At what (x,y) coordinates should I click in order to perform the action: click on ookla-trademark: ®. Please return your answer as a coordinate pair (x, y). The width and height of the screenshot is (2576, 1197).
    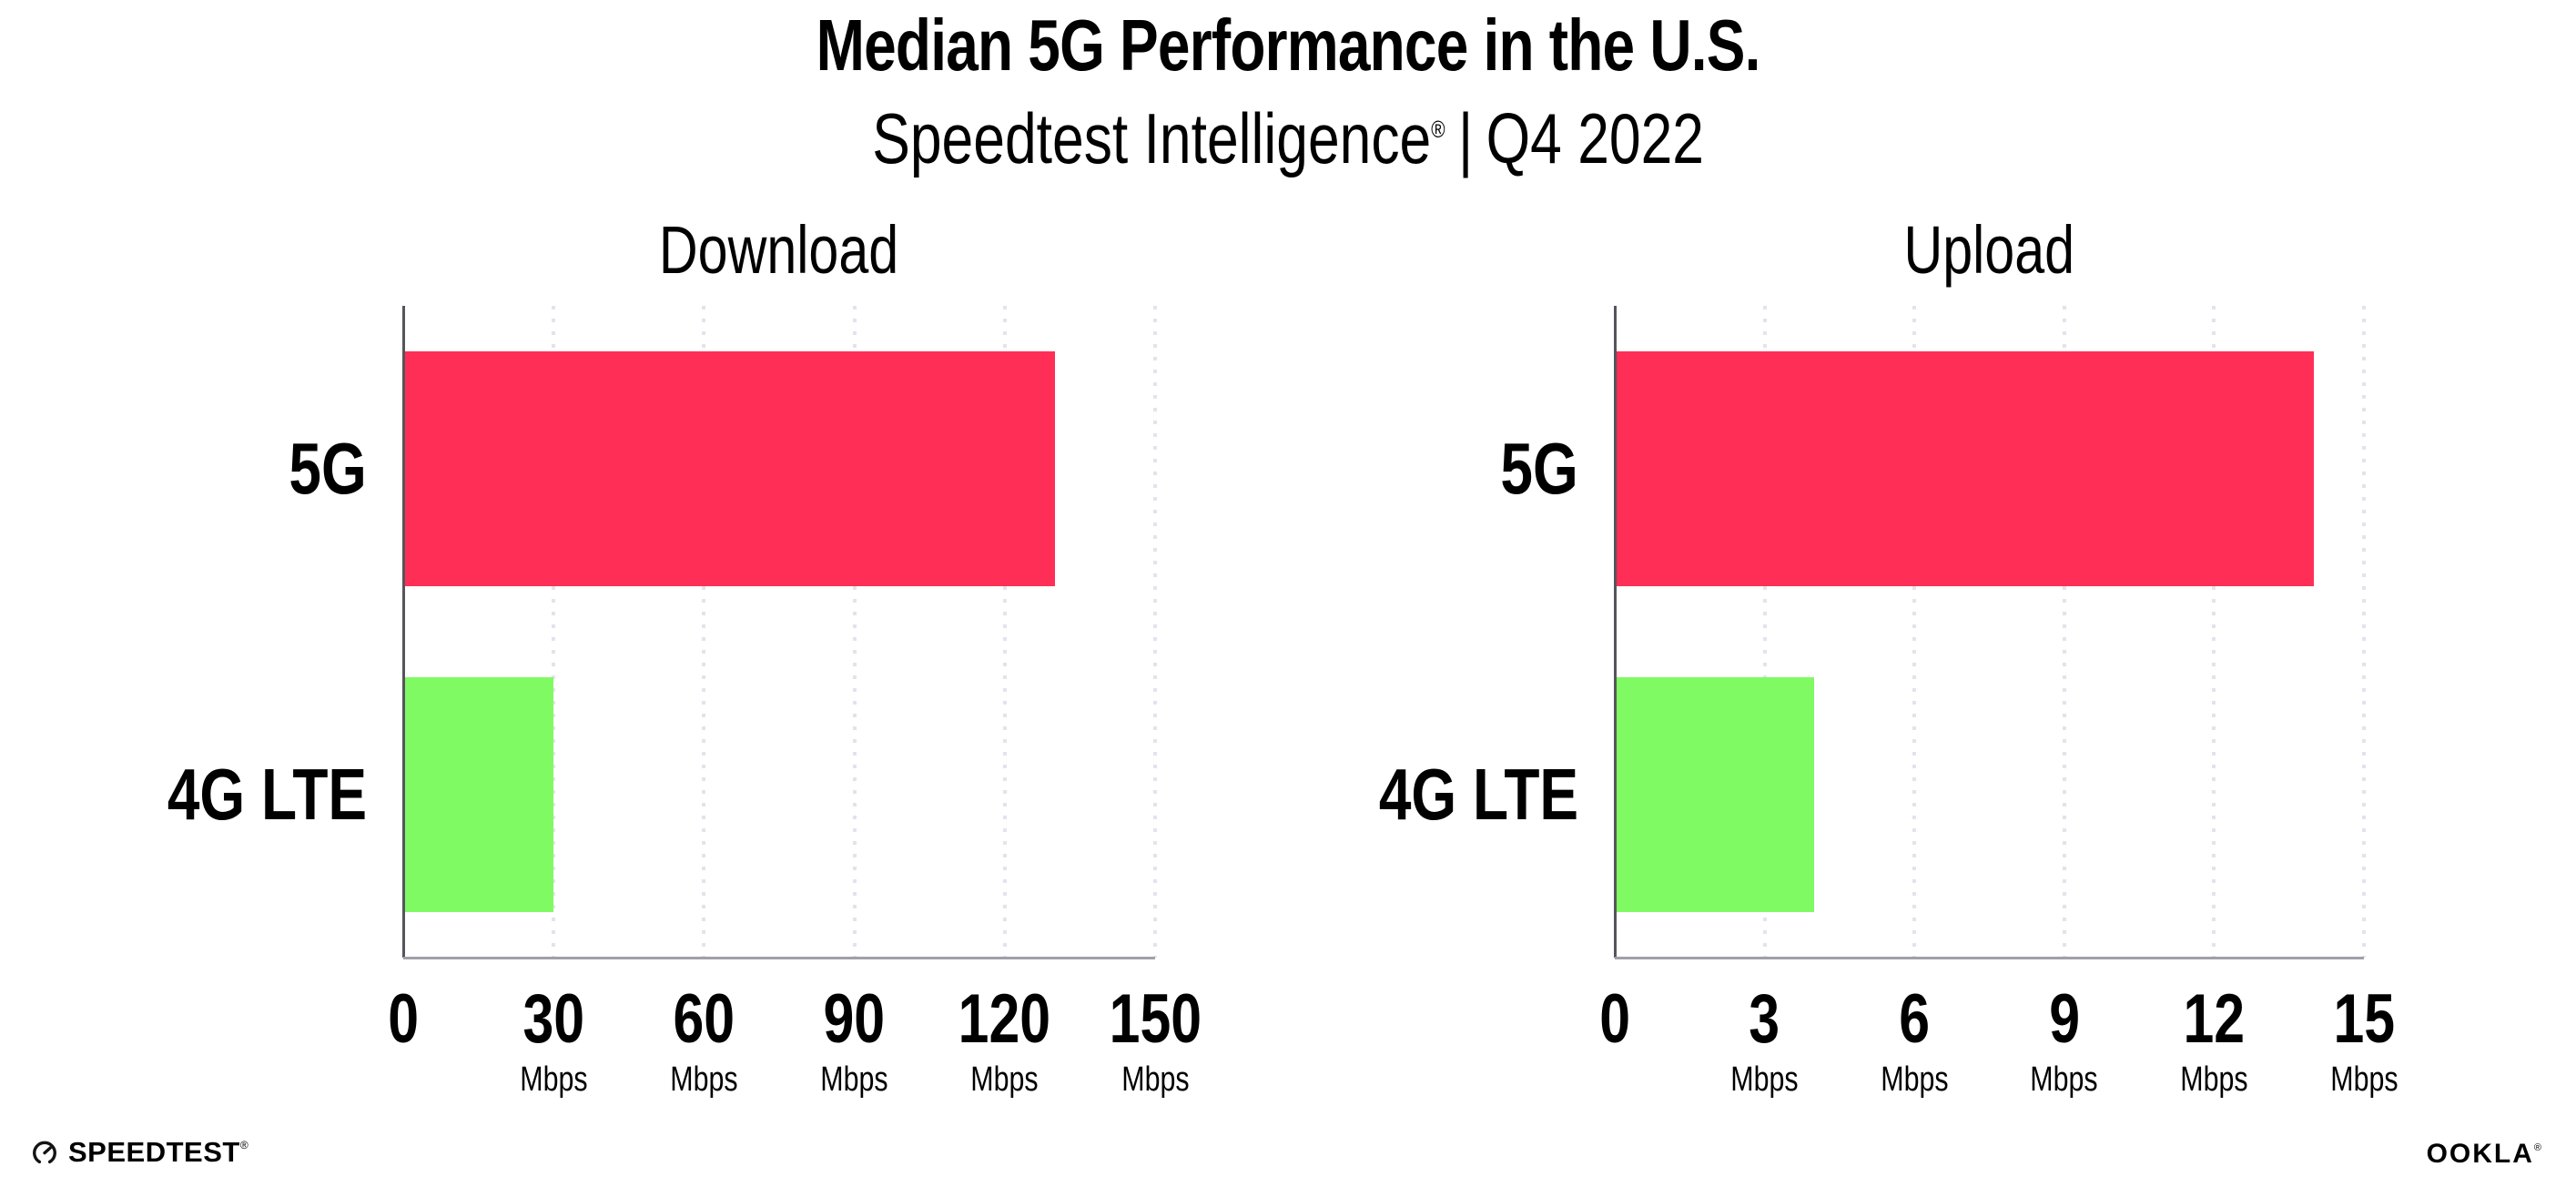
    Looking at the image, I should click on (2538, 1147).